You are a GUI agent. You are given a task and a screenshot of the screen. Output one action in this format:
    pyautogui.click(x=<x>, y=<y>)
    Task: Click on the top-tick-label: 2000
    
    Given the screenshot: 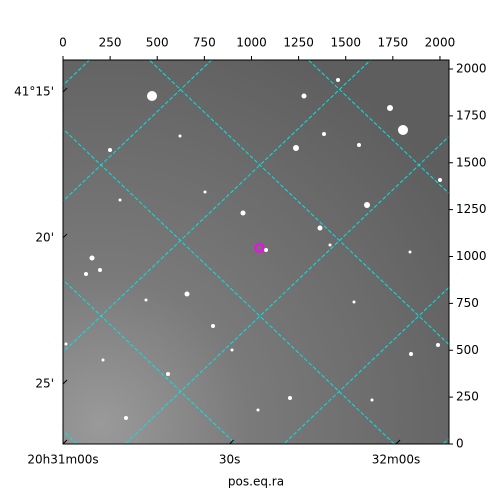 What is the action you would take?
    pyautogui.click(x=440, y=43)
    